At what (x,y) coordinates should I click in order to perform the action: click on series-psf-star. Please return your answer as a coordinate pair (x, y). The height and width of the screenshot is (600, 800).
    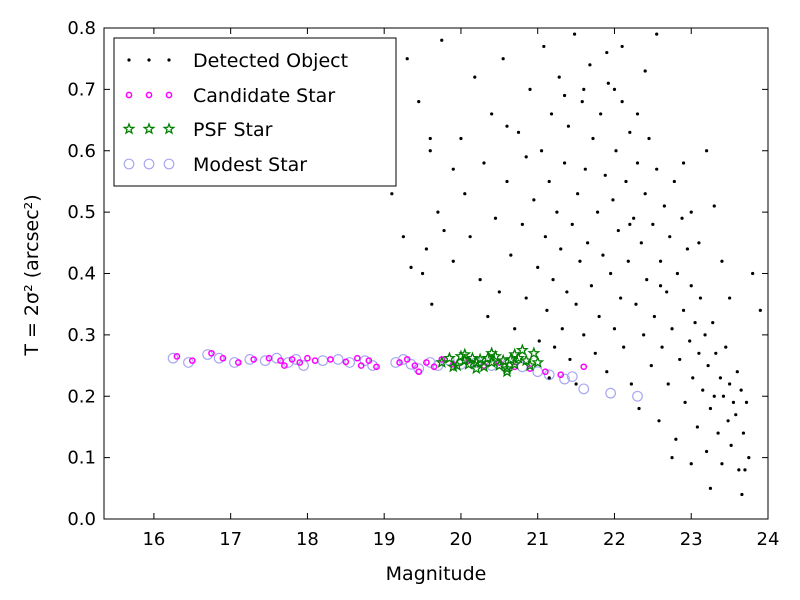
    Looking at the image, I should click on (490, 360).